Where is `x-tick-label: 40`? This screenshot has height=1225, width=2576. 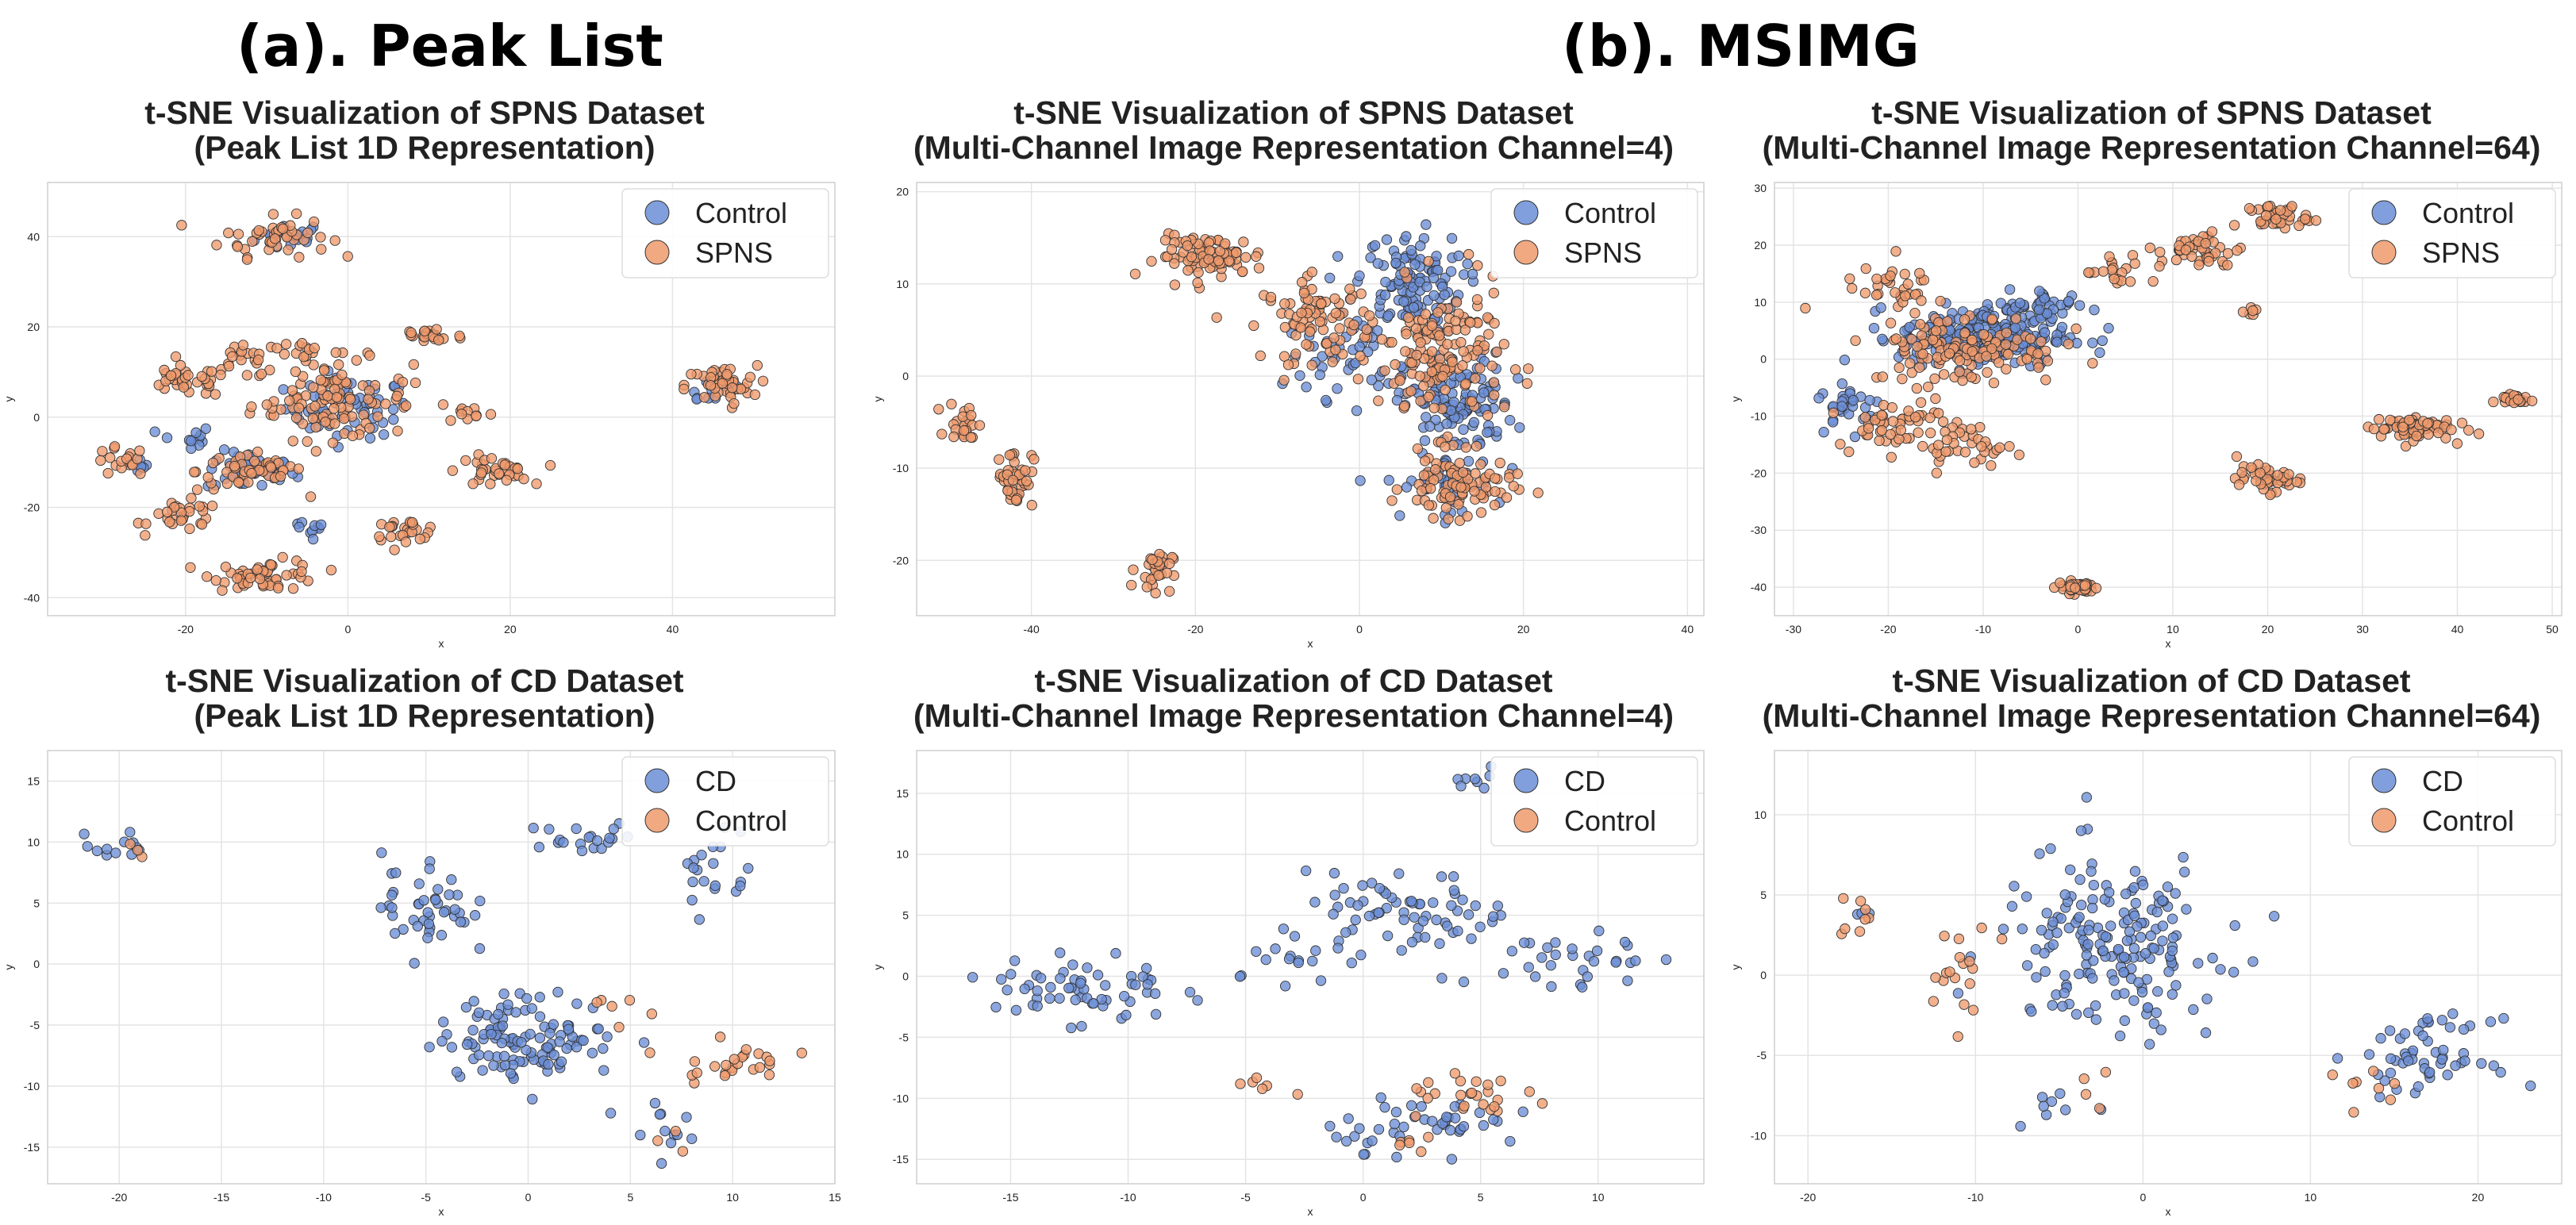
x-tick-label: 40 is located at coordinates (1688, 629).